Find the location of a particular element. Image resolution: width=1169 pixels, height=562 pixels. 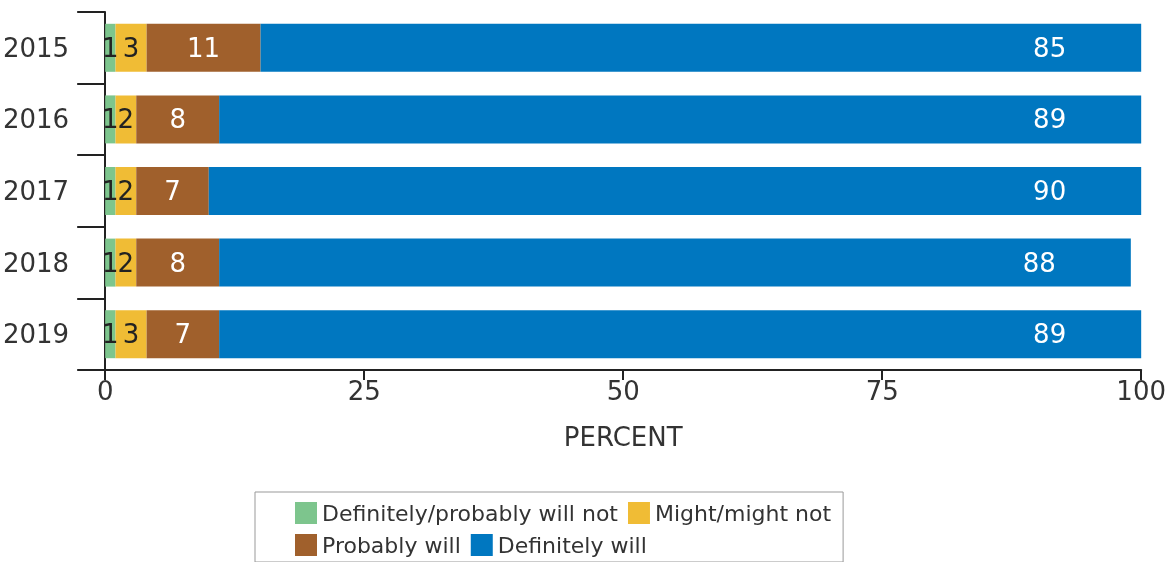

x-tick-label: 50 is located at coordinates (623, 391).